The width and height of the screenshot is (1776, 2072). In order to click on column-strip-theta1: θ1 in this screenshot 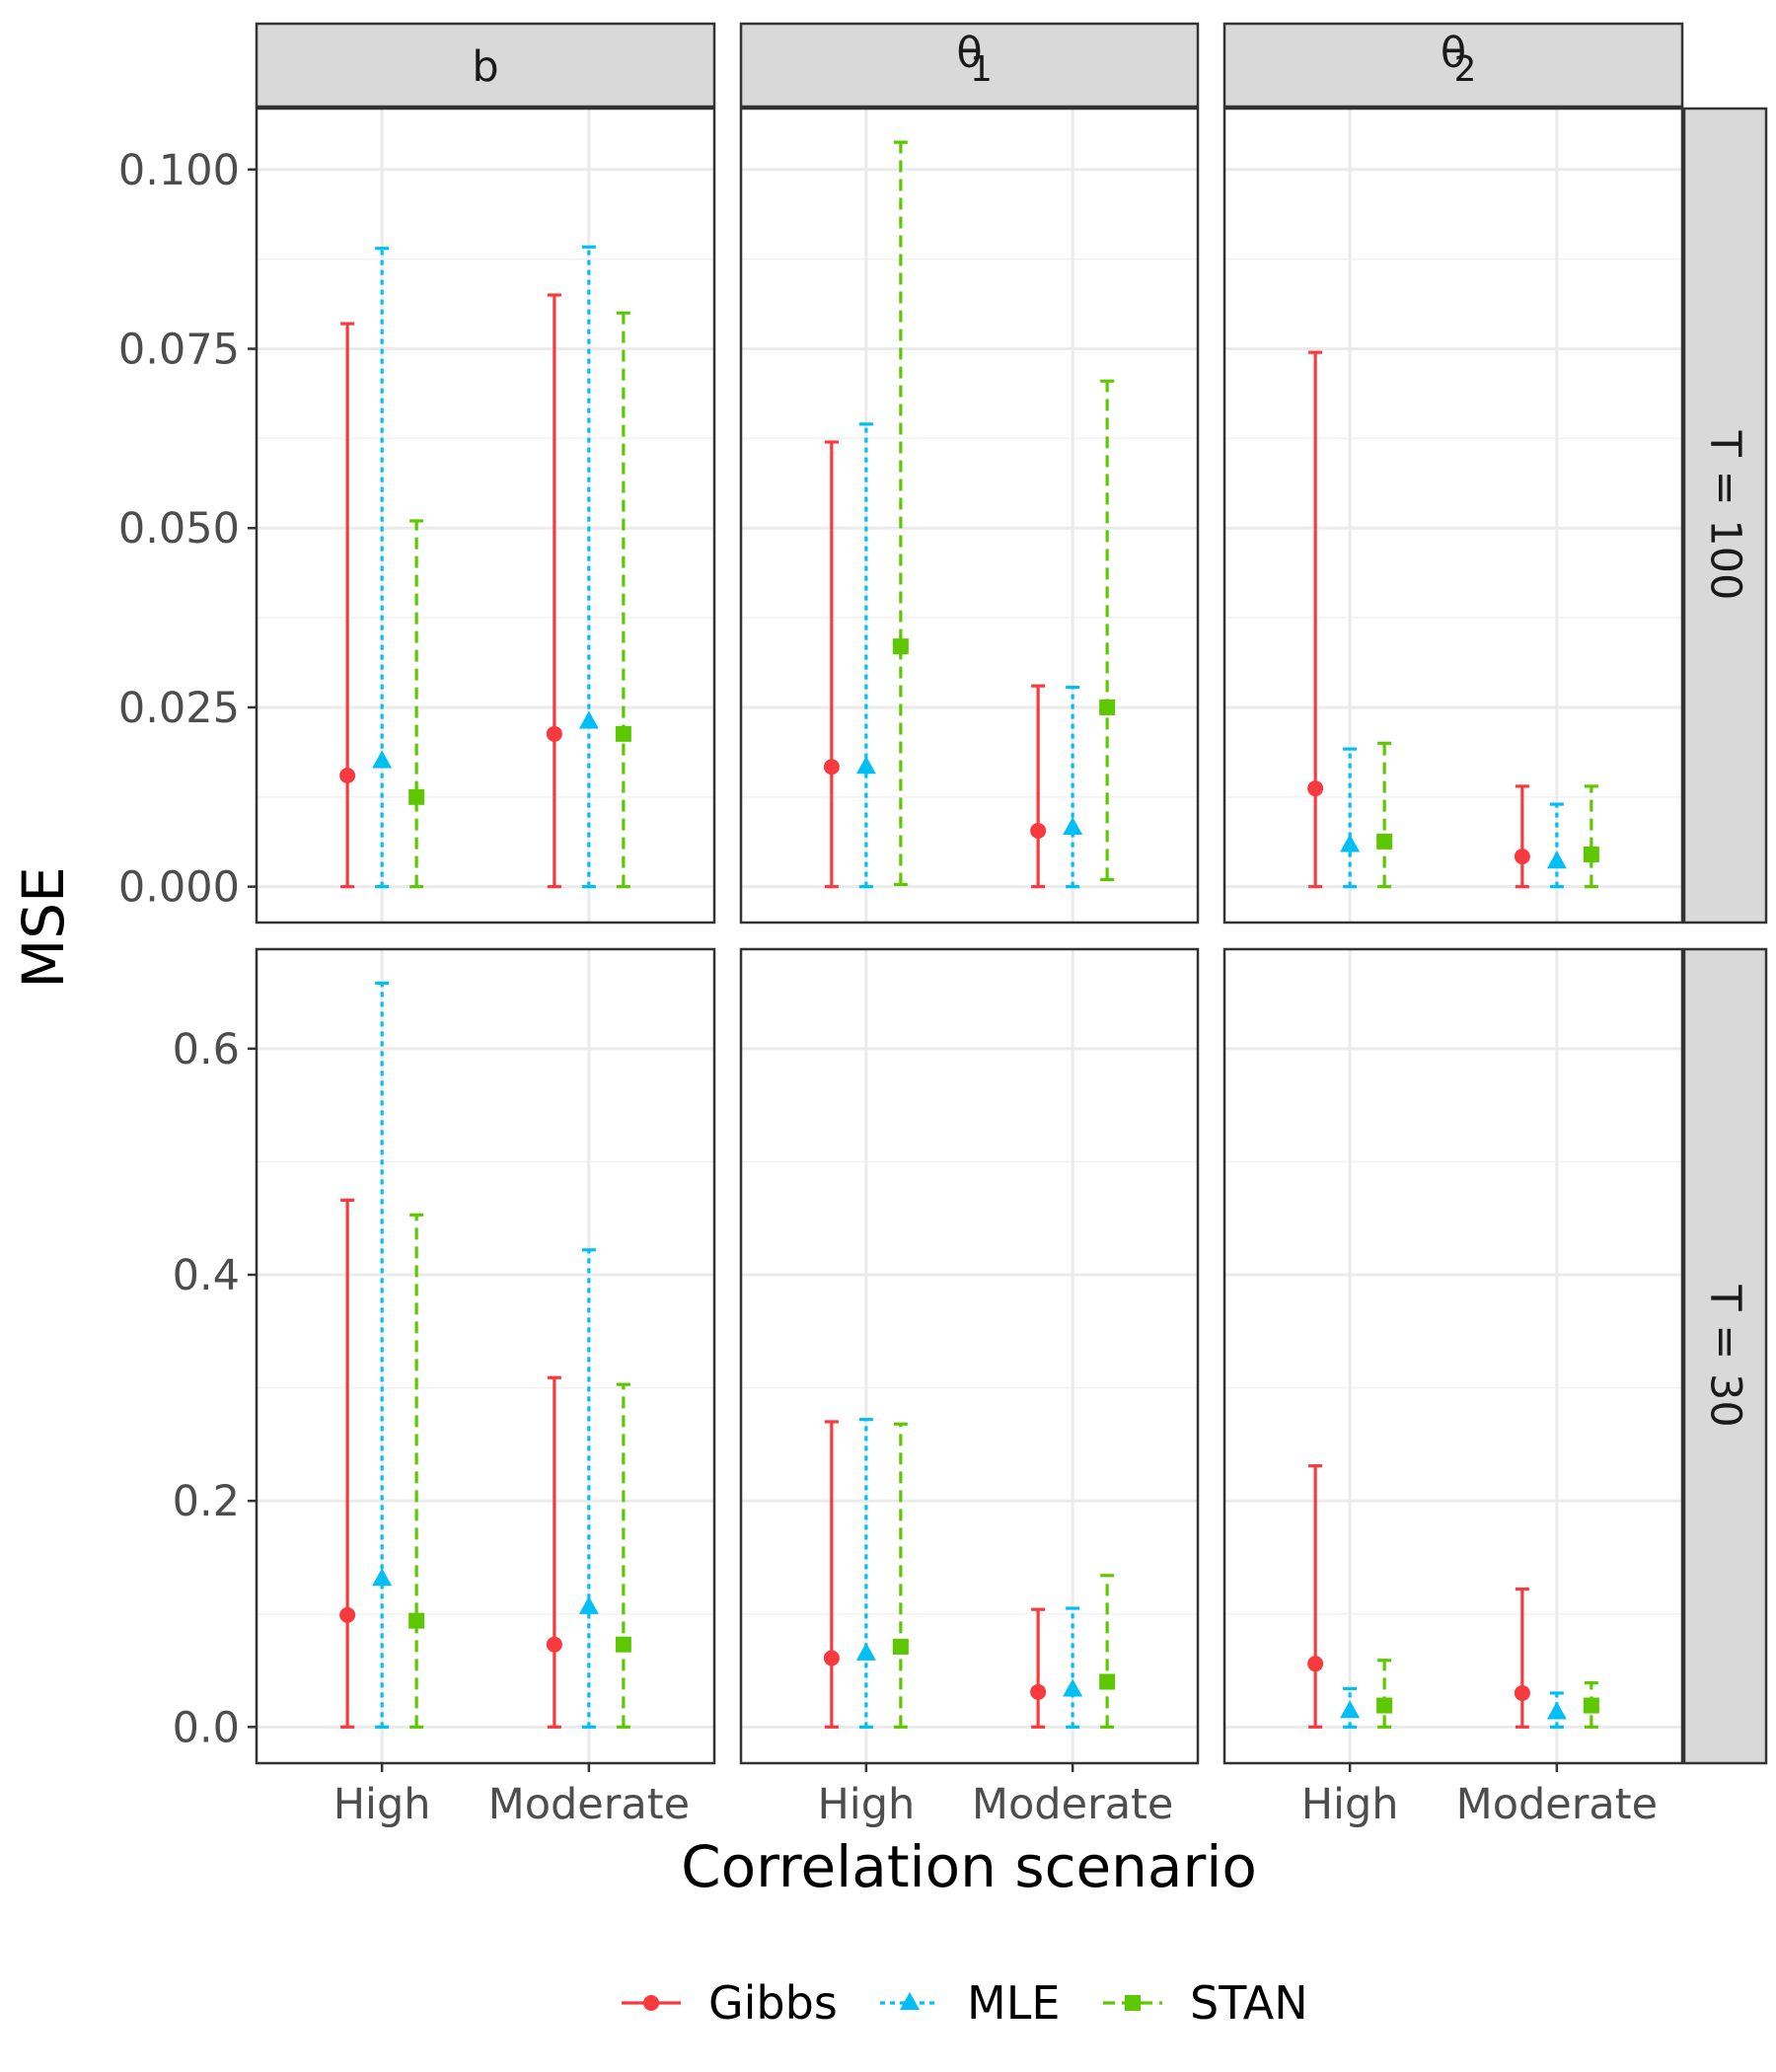, I will do `click(970, 66)`.